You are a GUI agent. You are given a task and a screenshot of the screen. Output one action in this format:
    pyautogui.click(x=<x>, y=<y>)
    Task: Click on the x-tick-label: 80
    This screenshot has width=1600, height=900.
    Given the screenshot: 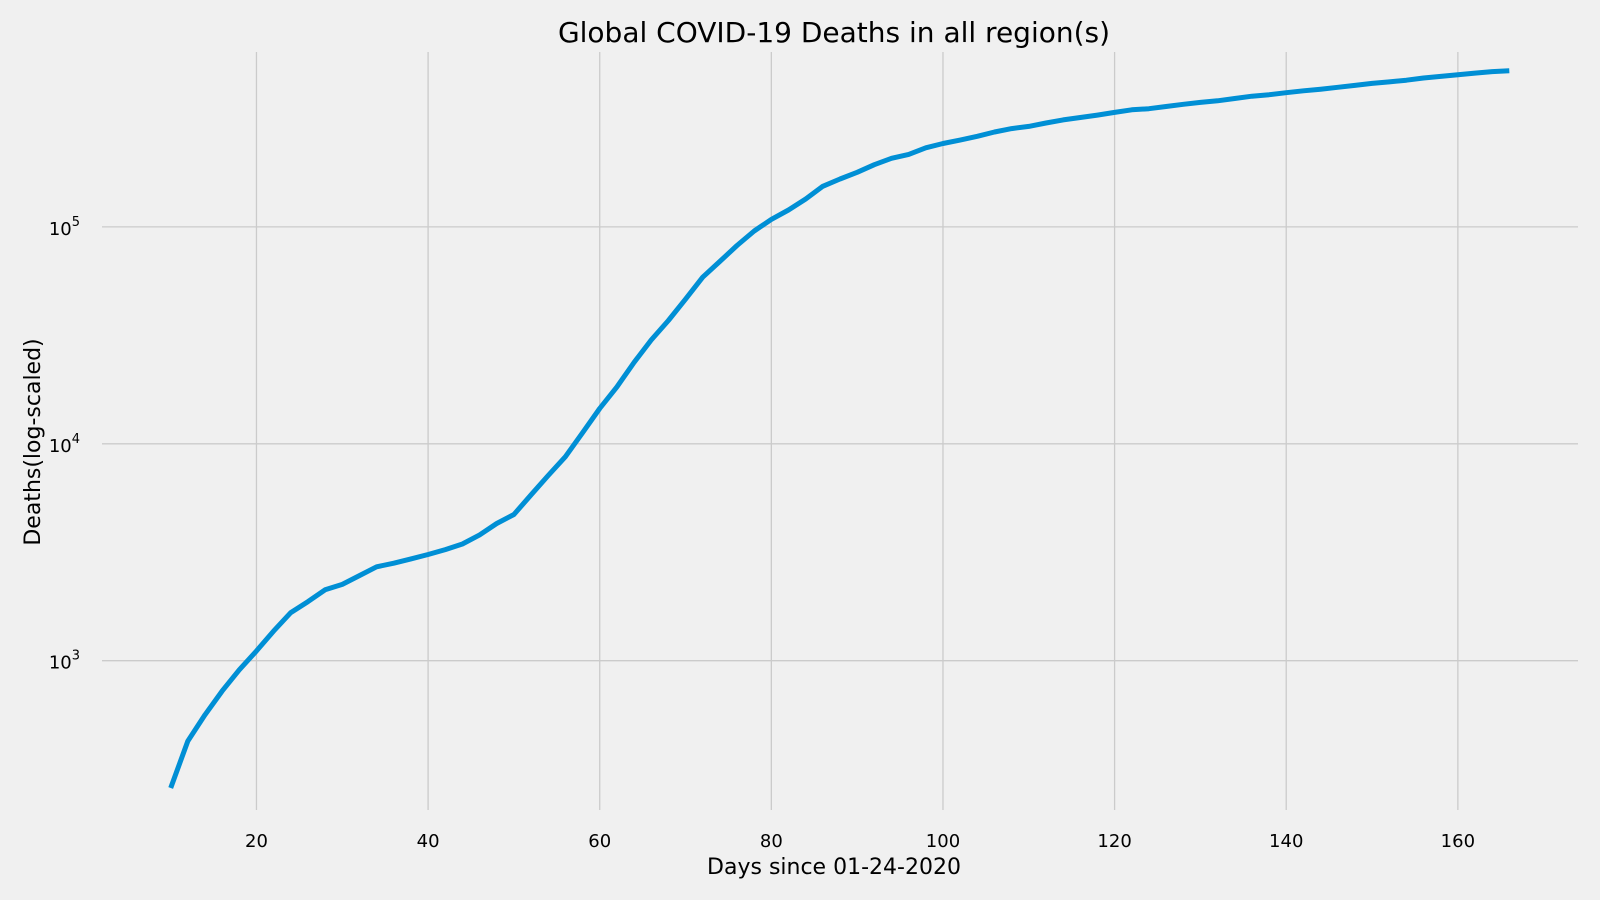 What is the action you would take?
    pyautogui.click(x=771, y=841)
    